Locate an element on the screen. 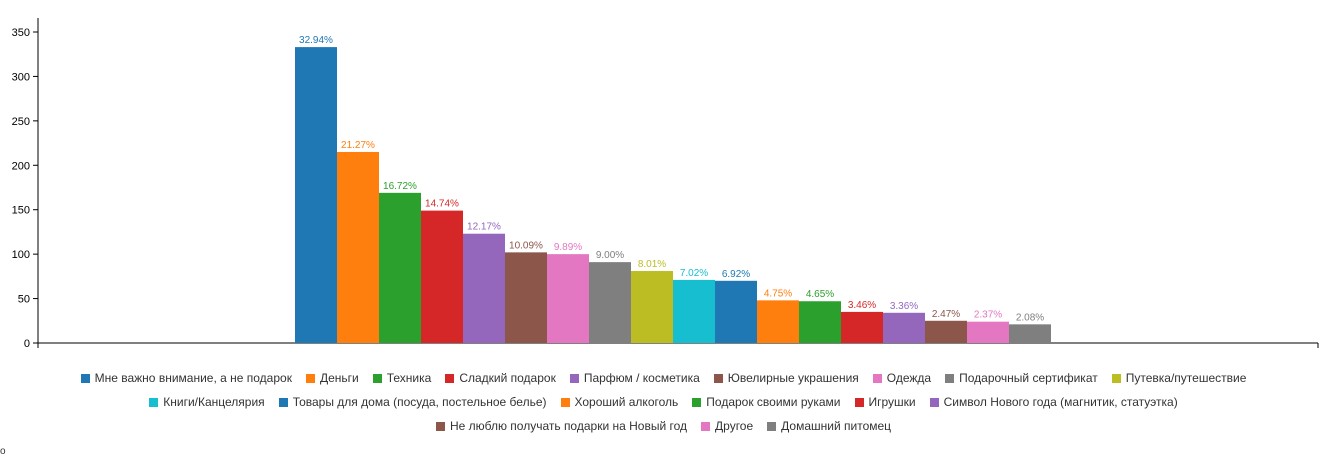 The image size is (1327, 457). legend-item: Мне важно внимание, а не подарок is located at coordinates (186, 378).